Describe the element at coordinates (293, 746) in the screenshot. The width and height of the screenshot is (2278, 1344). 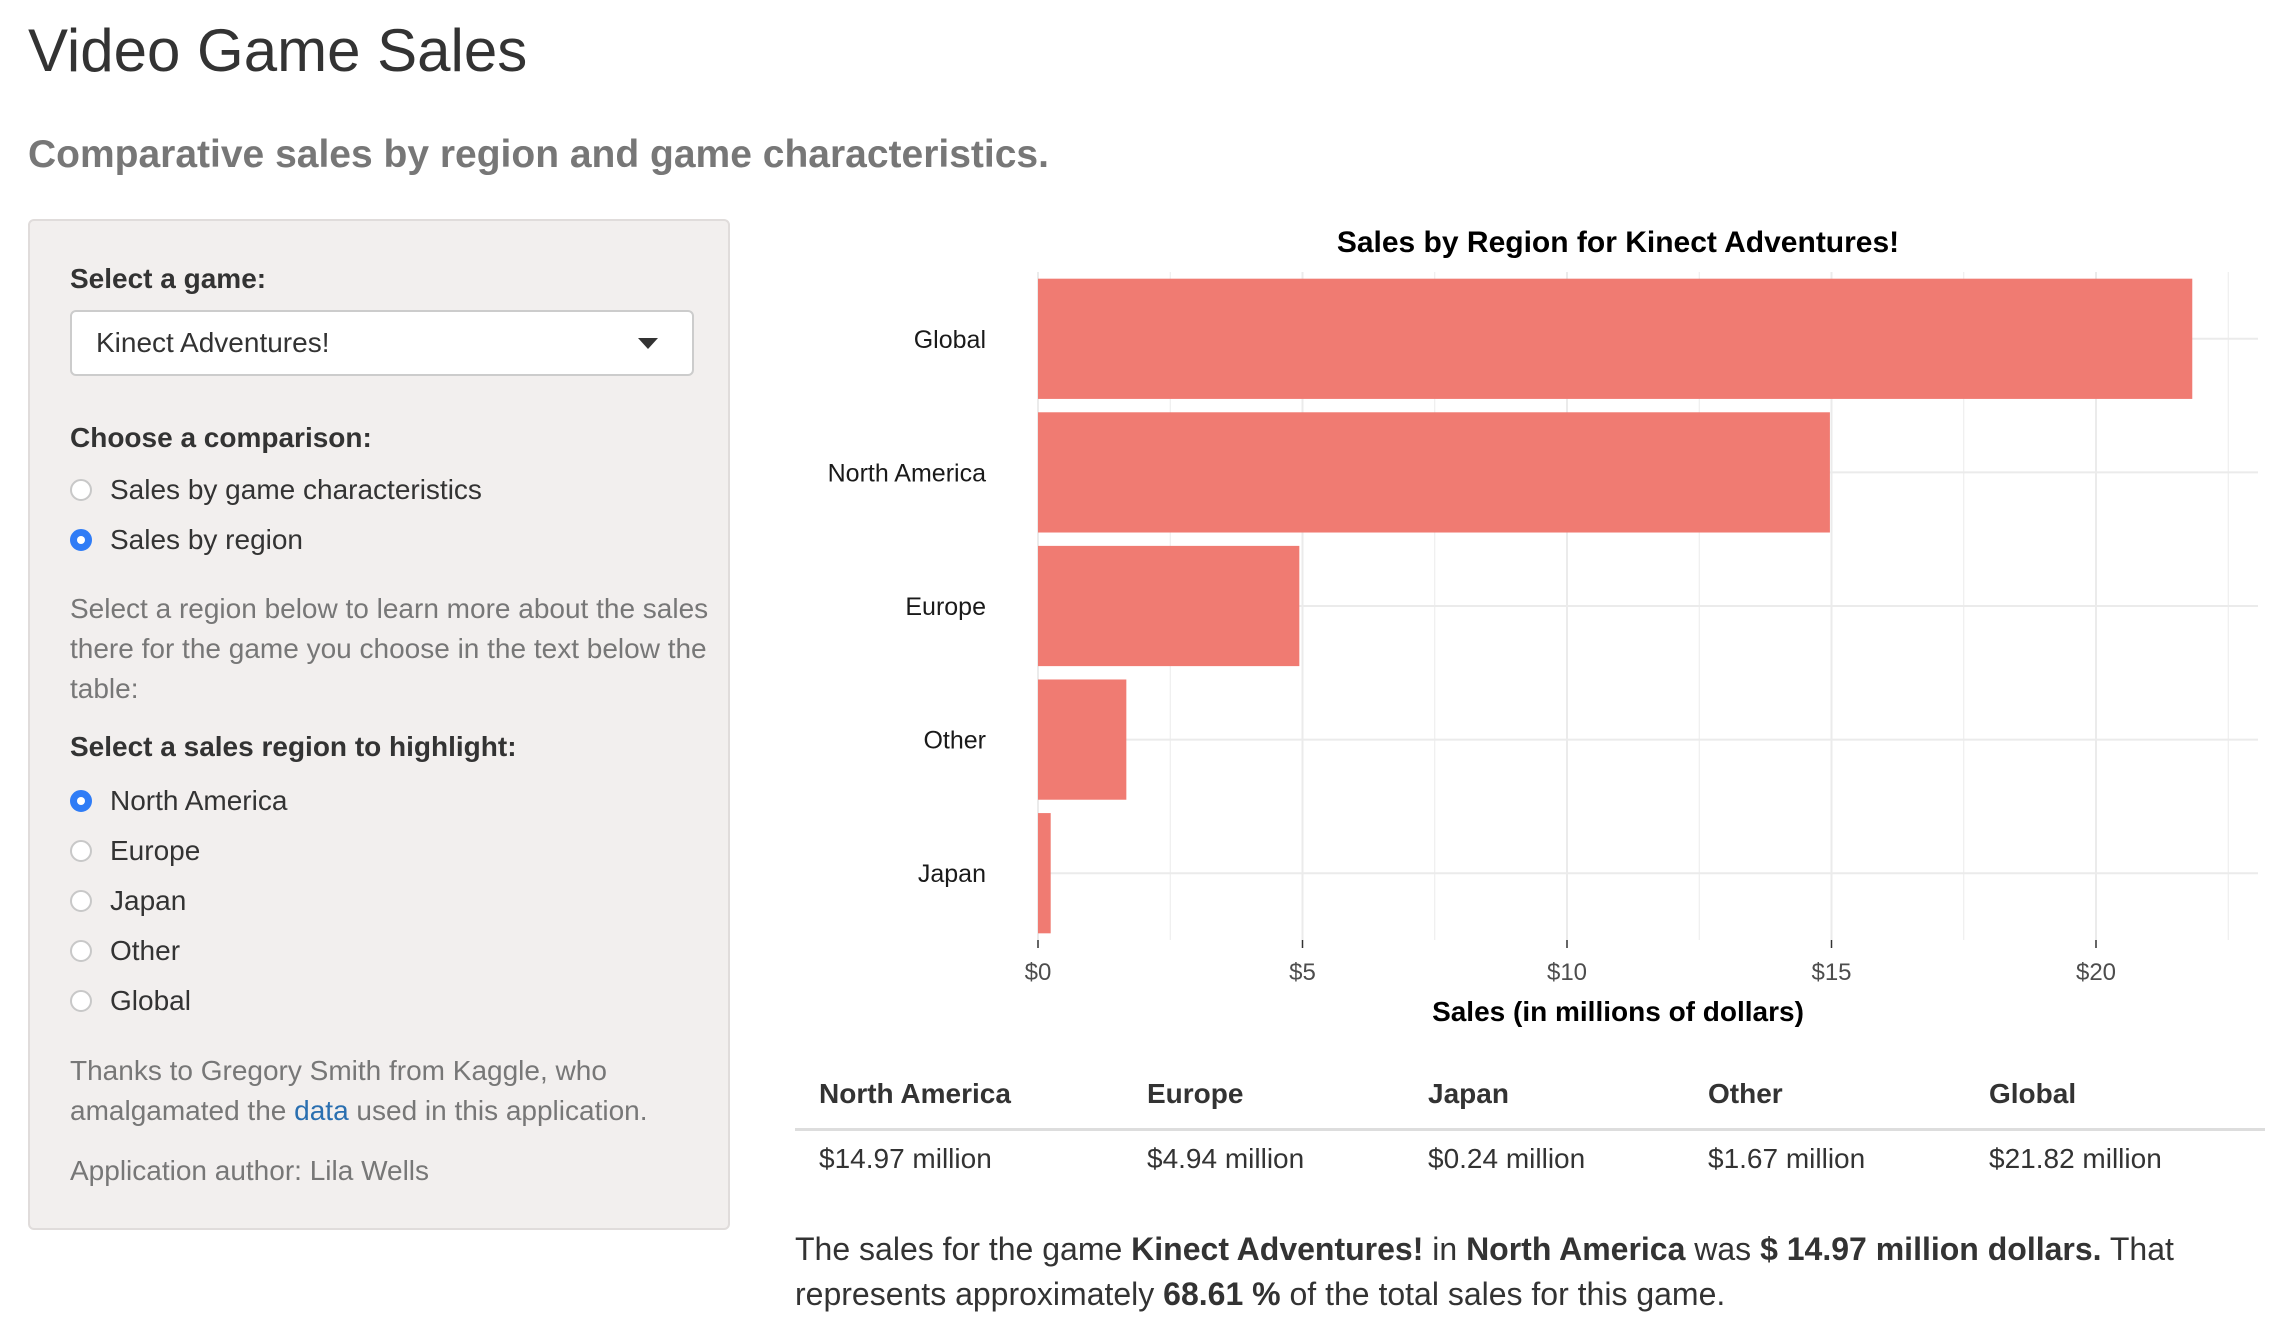
I see `region-label: Select a sales region to highlight:` at that location.